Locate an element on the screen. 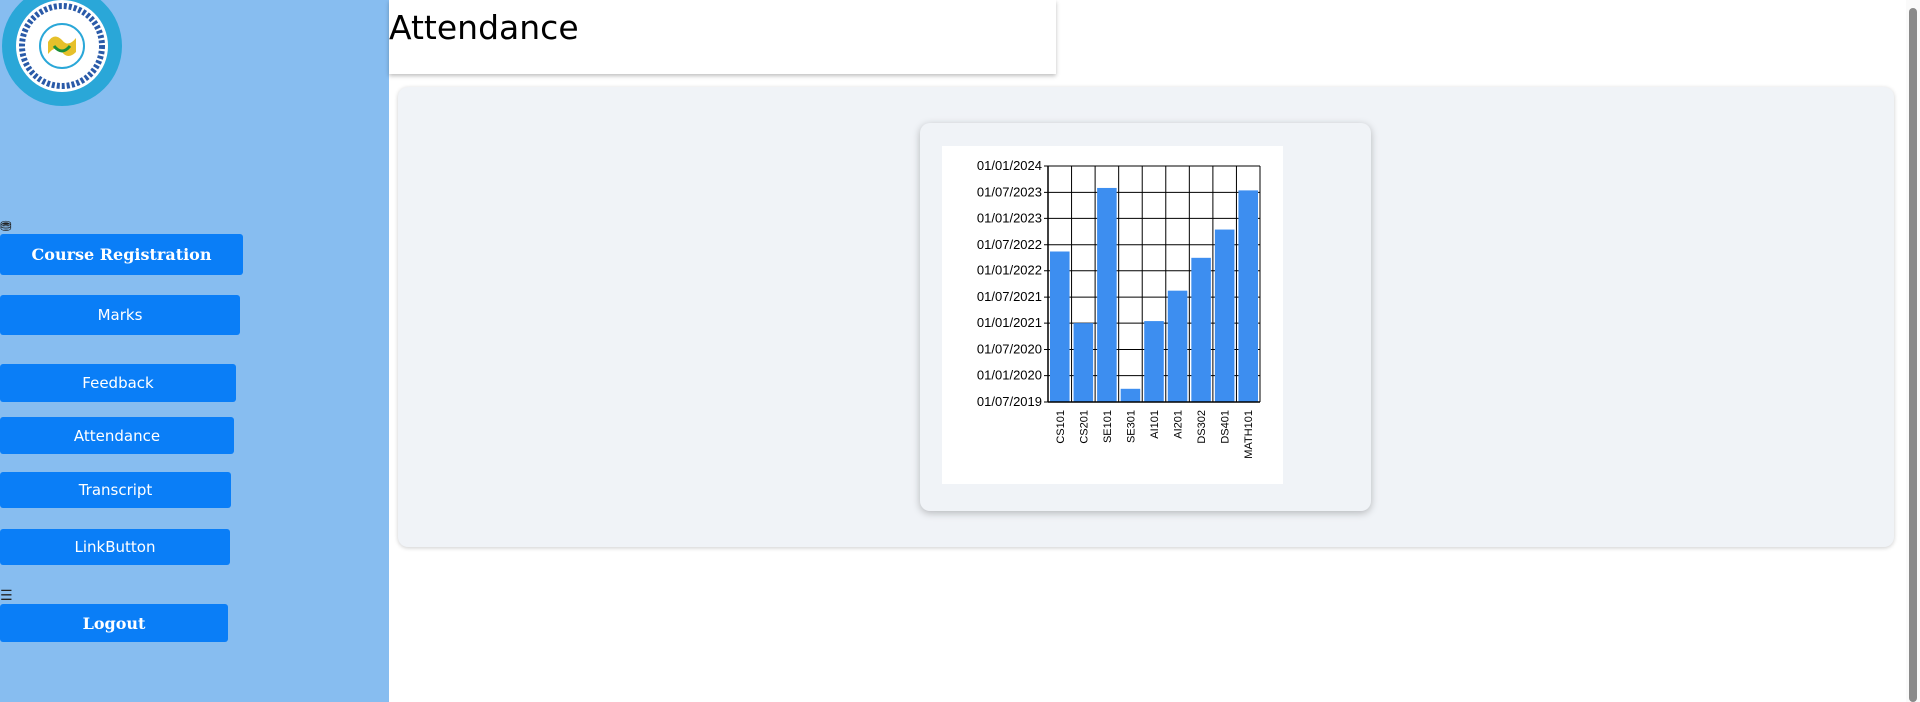 This screenshot has height=702, width=1920. logout-button: Logout is located at coordinates (114, 623).